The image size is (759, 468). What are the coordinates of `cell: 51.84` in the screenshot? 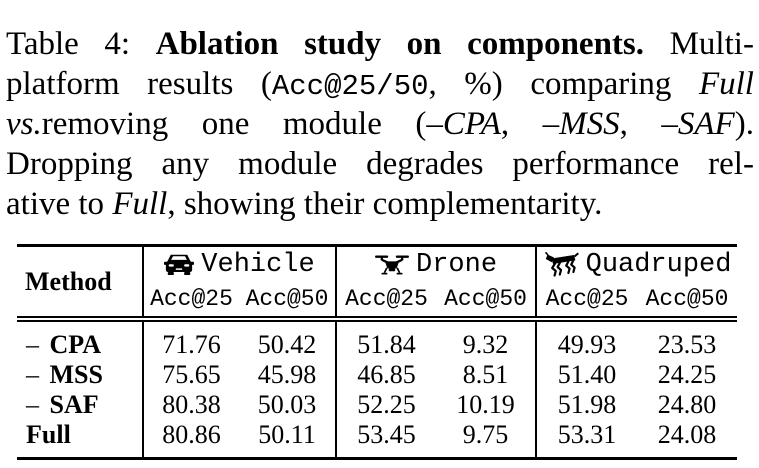 It's located at (386, 339).